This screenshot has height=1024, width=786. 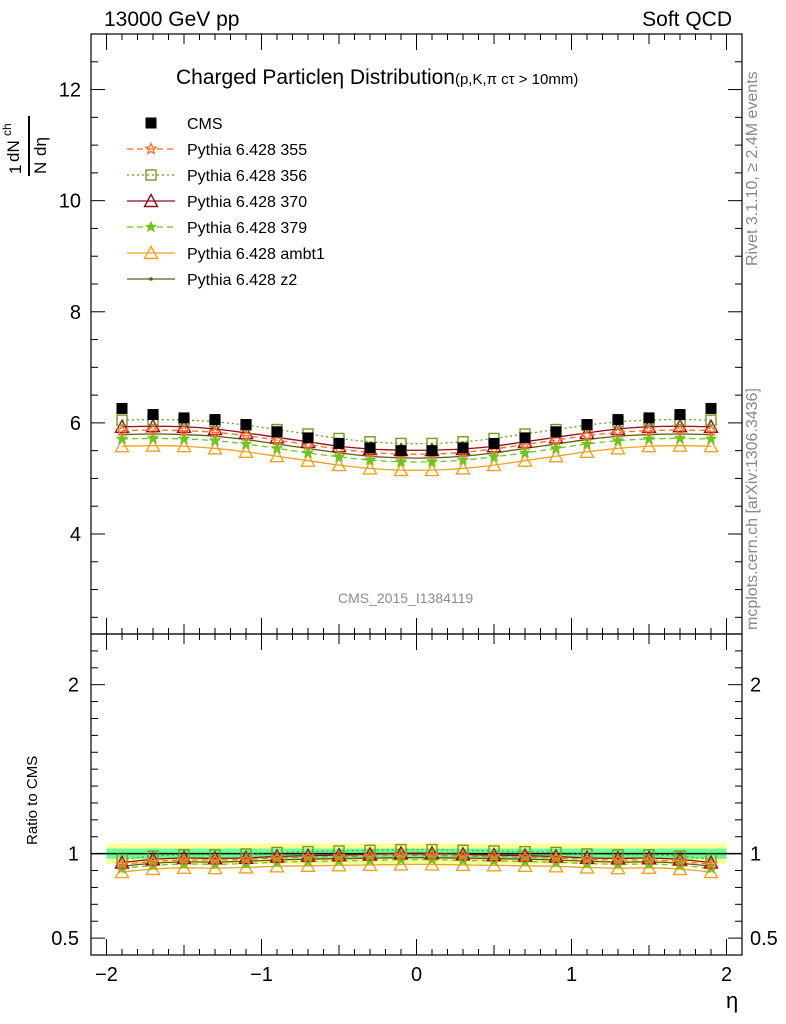 What do you see at coordinates (416, 438) in the screenshot?
I see `main-series-line-p370` at bounding box center [416, 438].